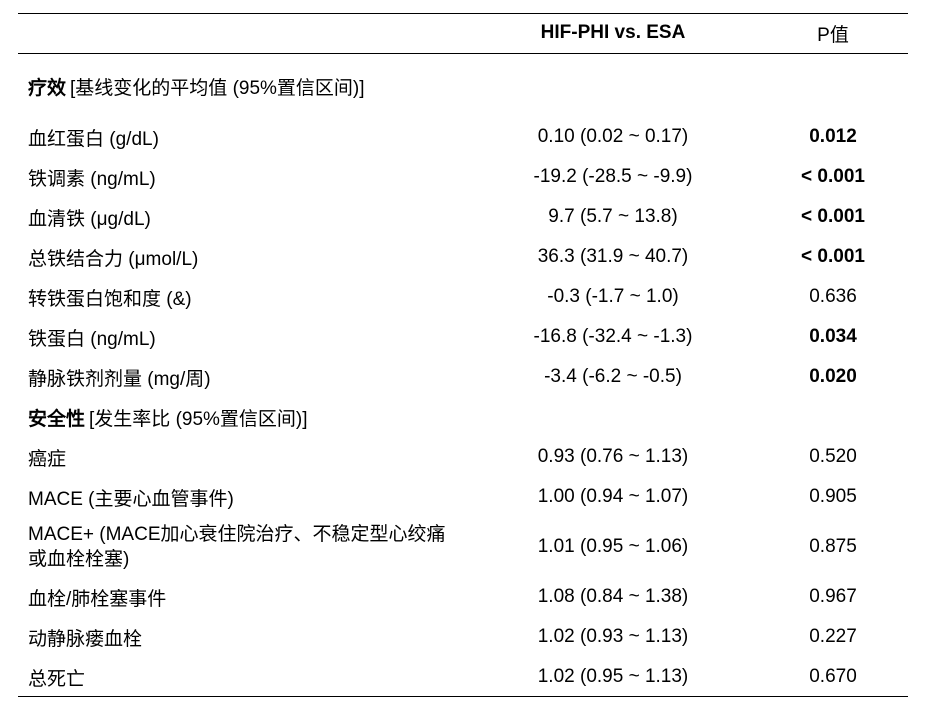 The width and height of the screenshot is (932, 709). What do you see at coordinates (833, 636) in the screenshot?
I see `row-p-value: 0.227` at bounding box center [833, 636].